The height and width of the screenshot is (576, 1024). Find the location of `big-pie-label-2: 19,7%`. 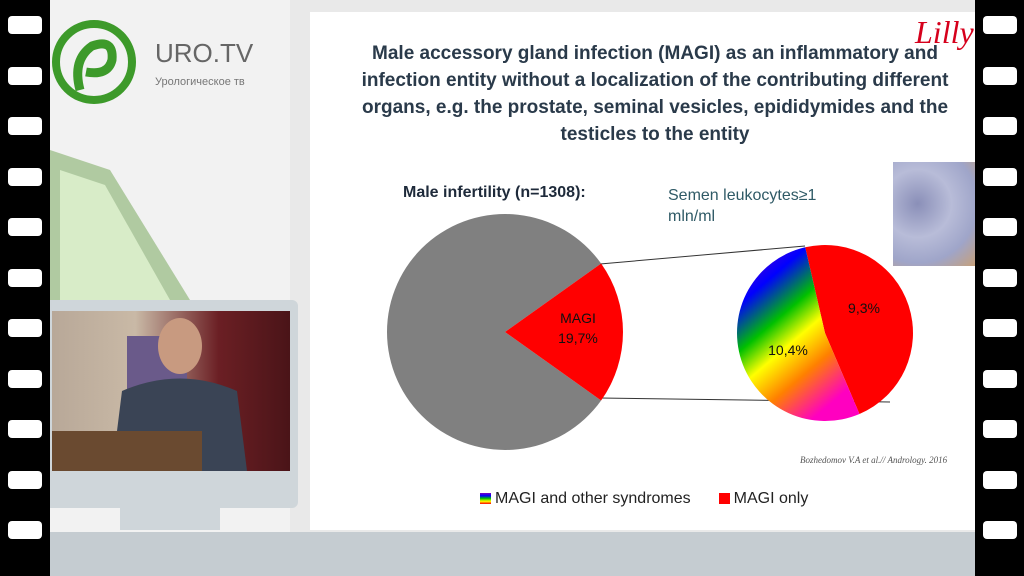

big-pie-label-2: 19,7% is located at coordinates (578, 338).